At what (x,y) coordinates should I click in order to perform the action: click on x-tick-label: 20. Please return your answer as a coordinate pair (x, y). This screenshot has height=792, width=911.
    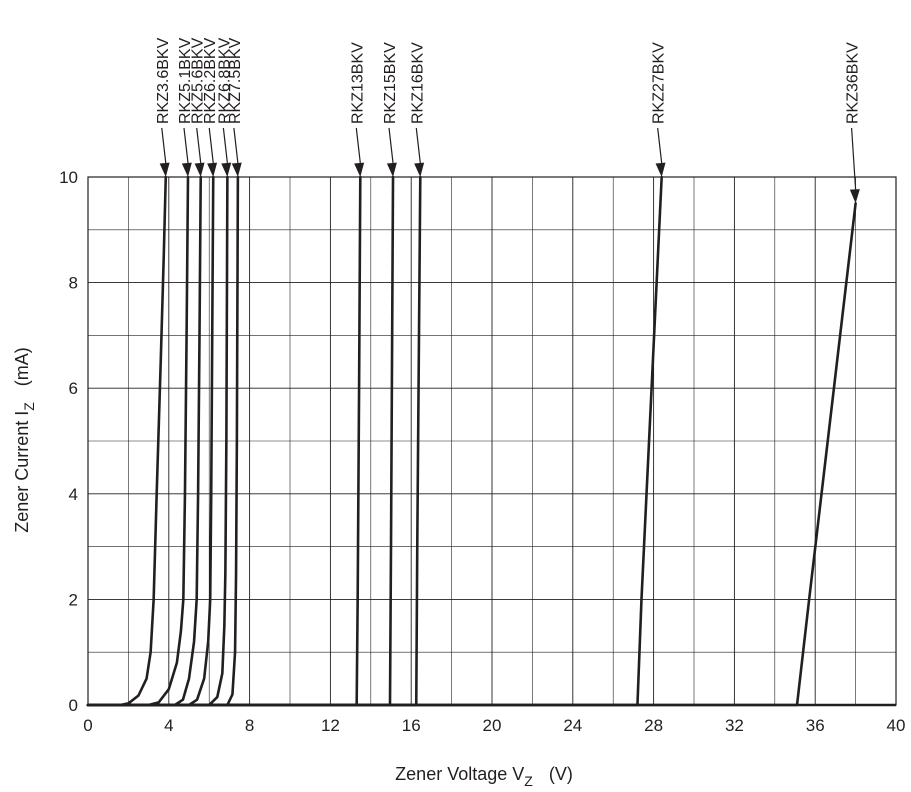
    Looking at the image, I should click on (492, 725).